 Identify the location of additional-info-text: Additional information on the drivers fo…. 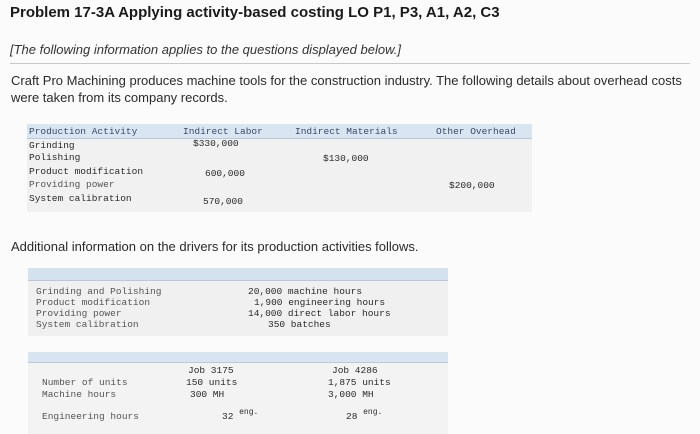
(215, 246).